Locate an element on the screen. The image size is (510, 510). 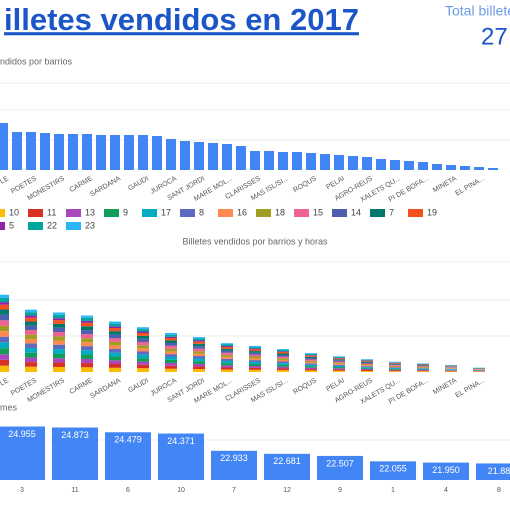
x-tick-label: 7 is located at coordinates (234, 490).